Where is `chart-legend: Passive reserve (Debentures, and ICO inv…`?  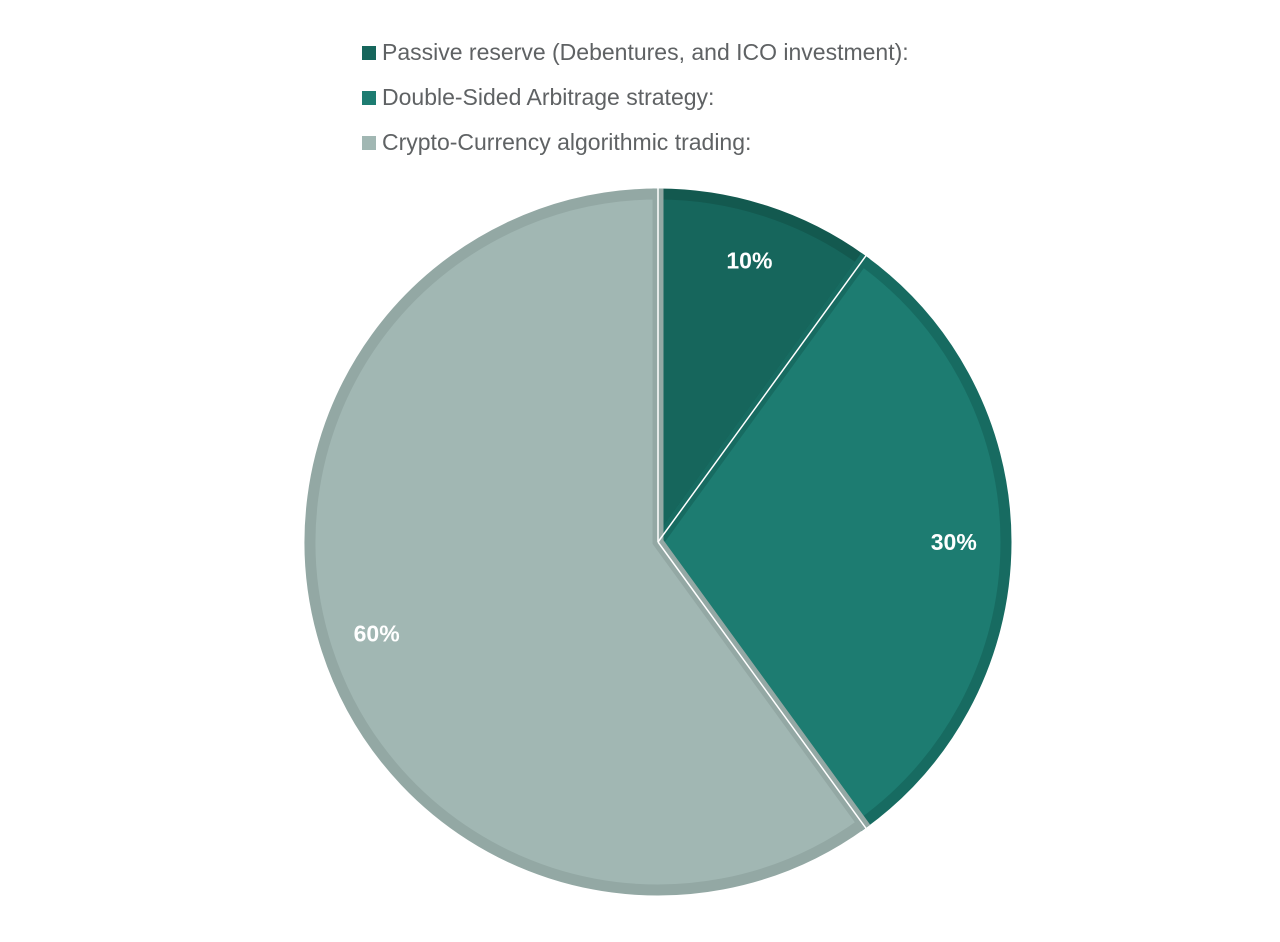 chart-legend: Passive reserve (Debentures, and ICO inv… is located at coordinates (635, 97).